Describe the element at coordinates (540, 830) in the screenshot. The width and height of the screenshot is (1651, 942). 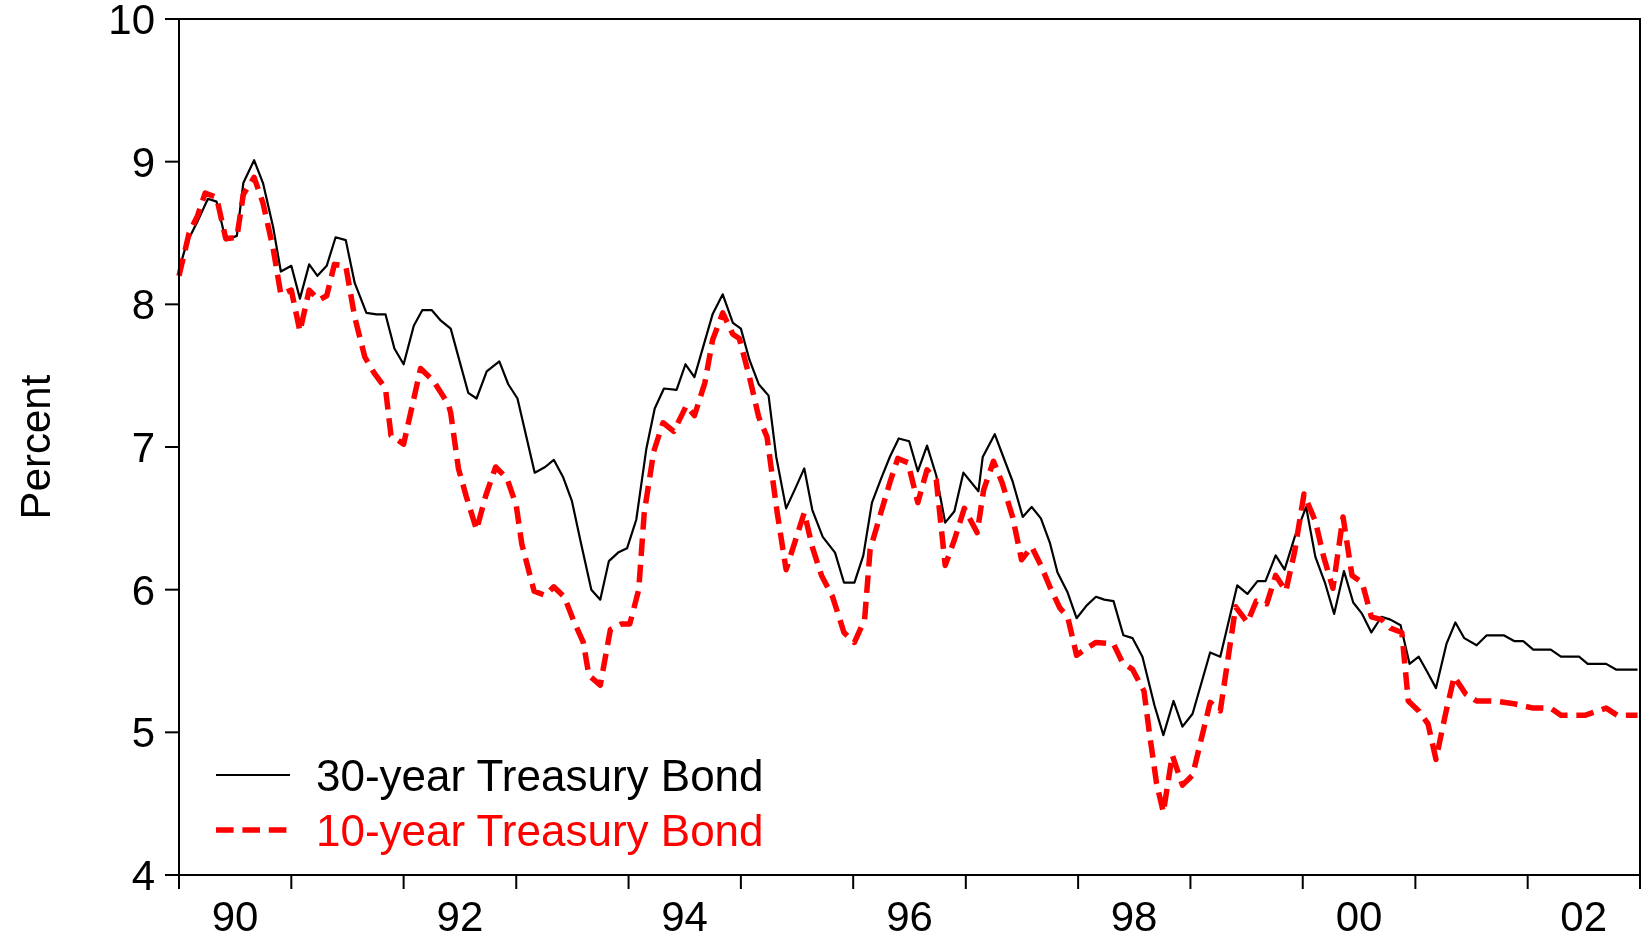
I see `legend-label: 10-year Treasury Bond` at that location.